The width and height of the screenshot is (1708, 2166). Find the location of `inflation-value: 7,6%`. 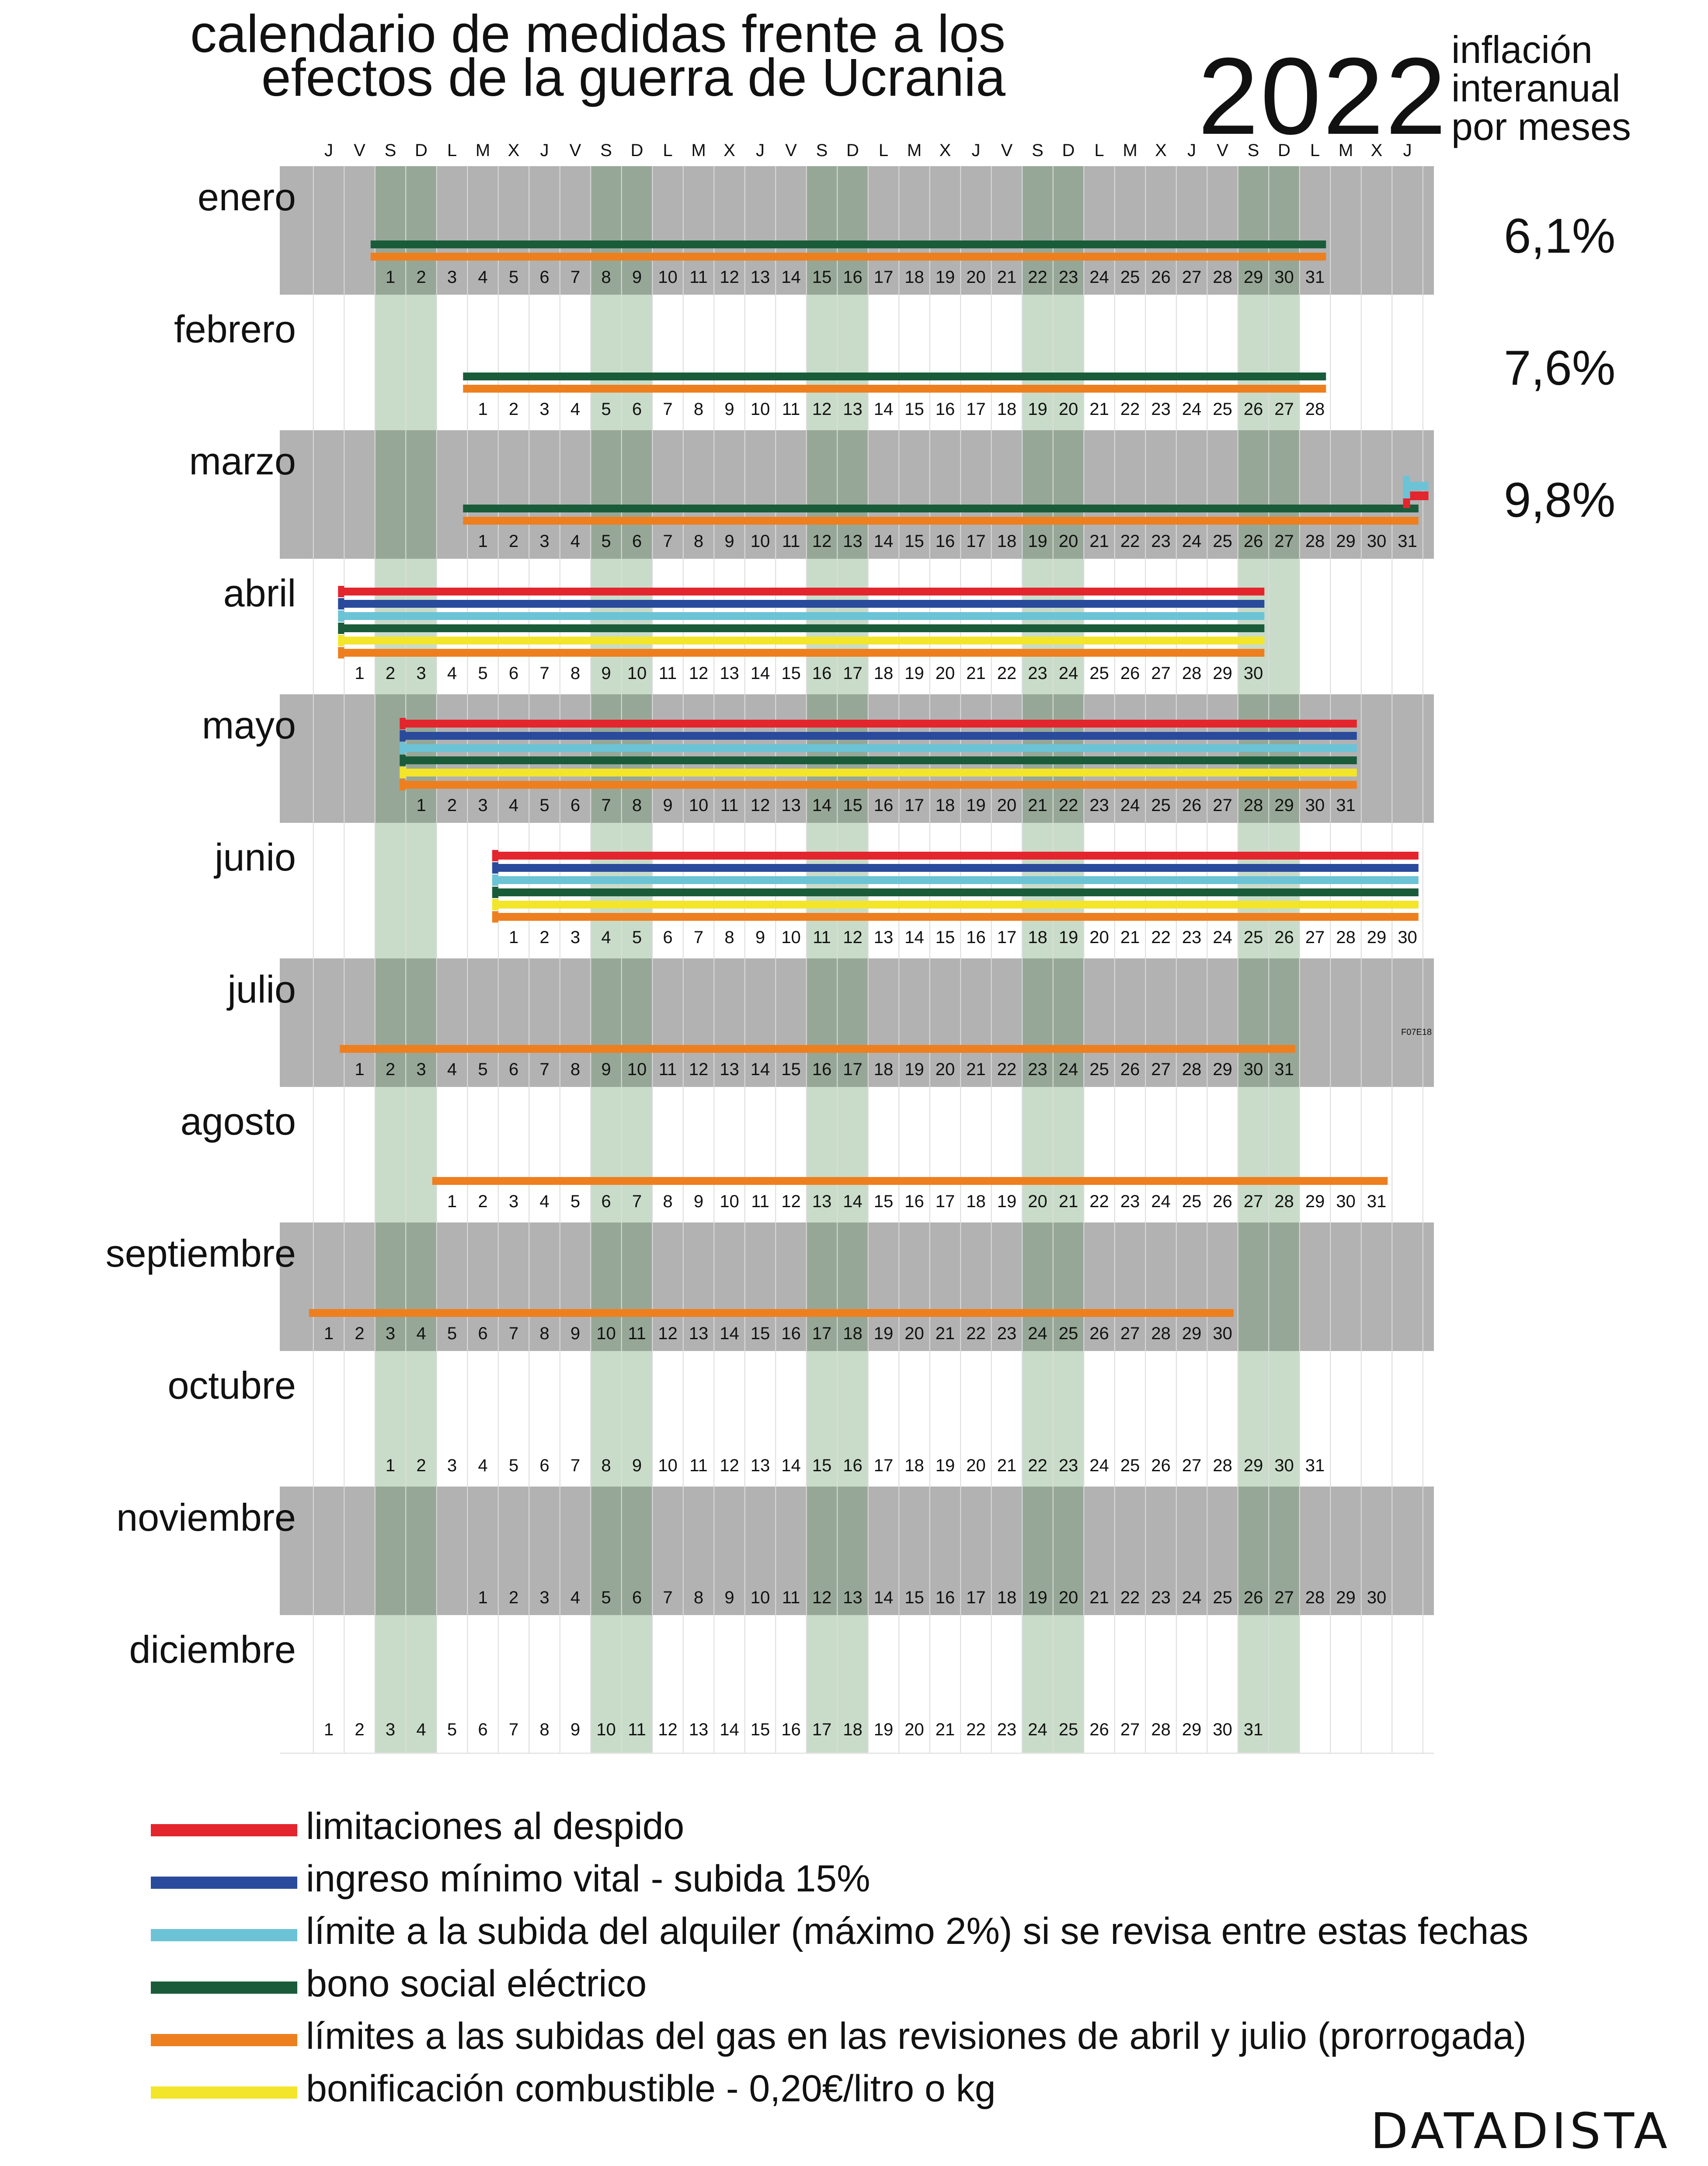

inflation-value: 7,6% is located at coordinates (1560, 368).